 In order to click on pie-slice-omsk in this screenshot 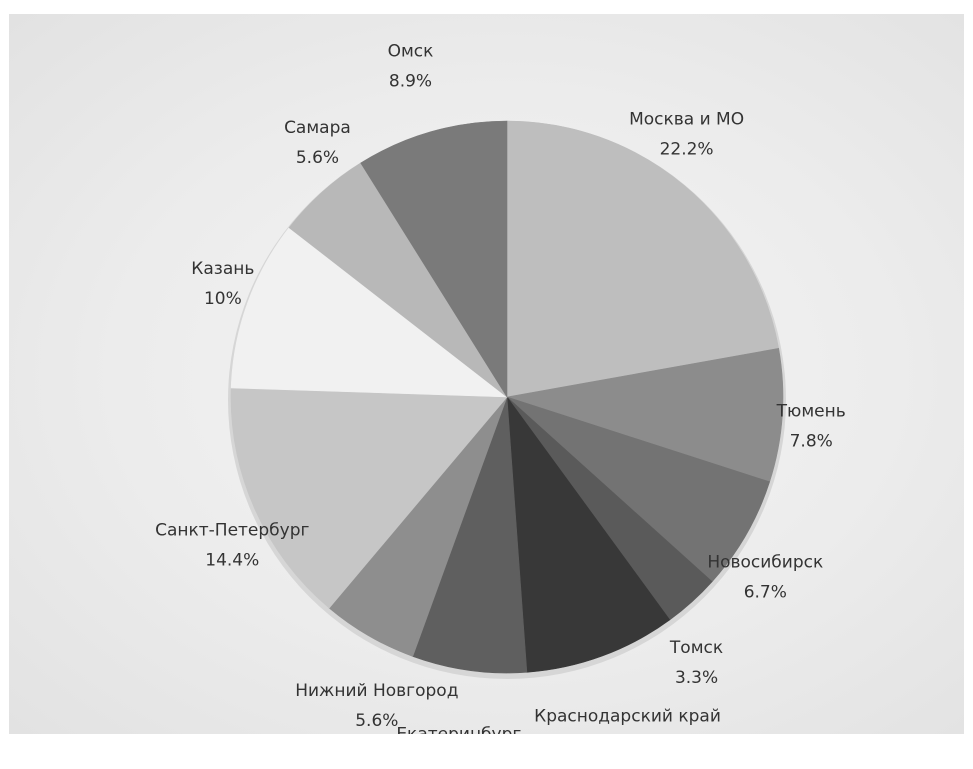, I will do `click(434, 259)`.